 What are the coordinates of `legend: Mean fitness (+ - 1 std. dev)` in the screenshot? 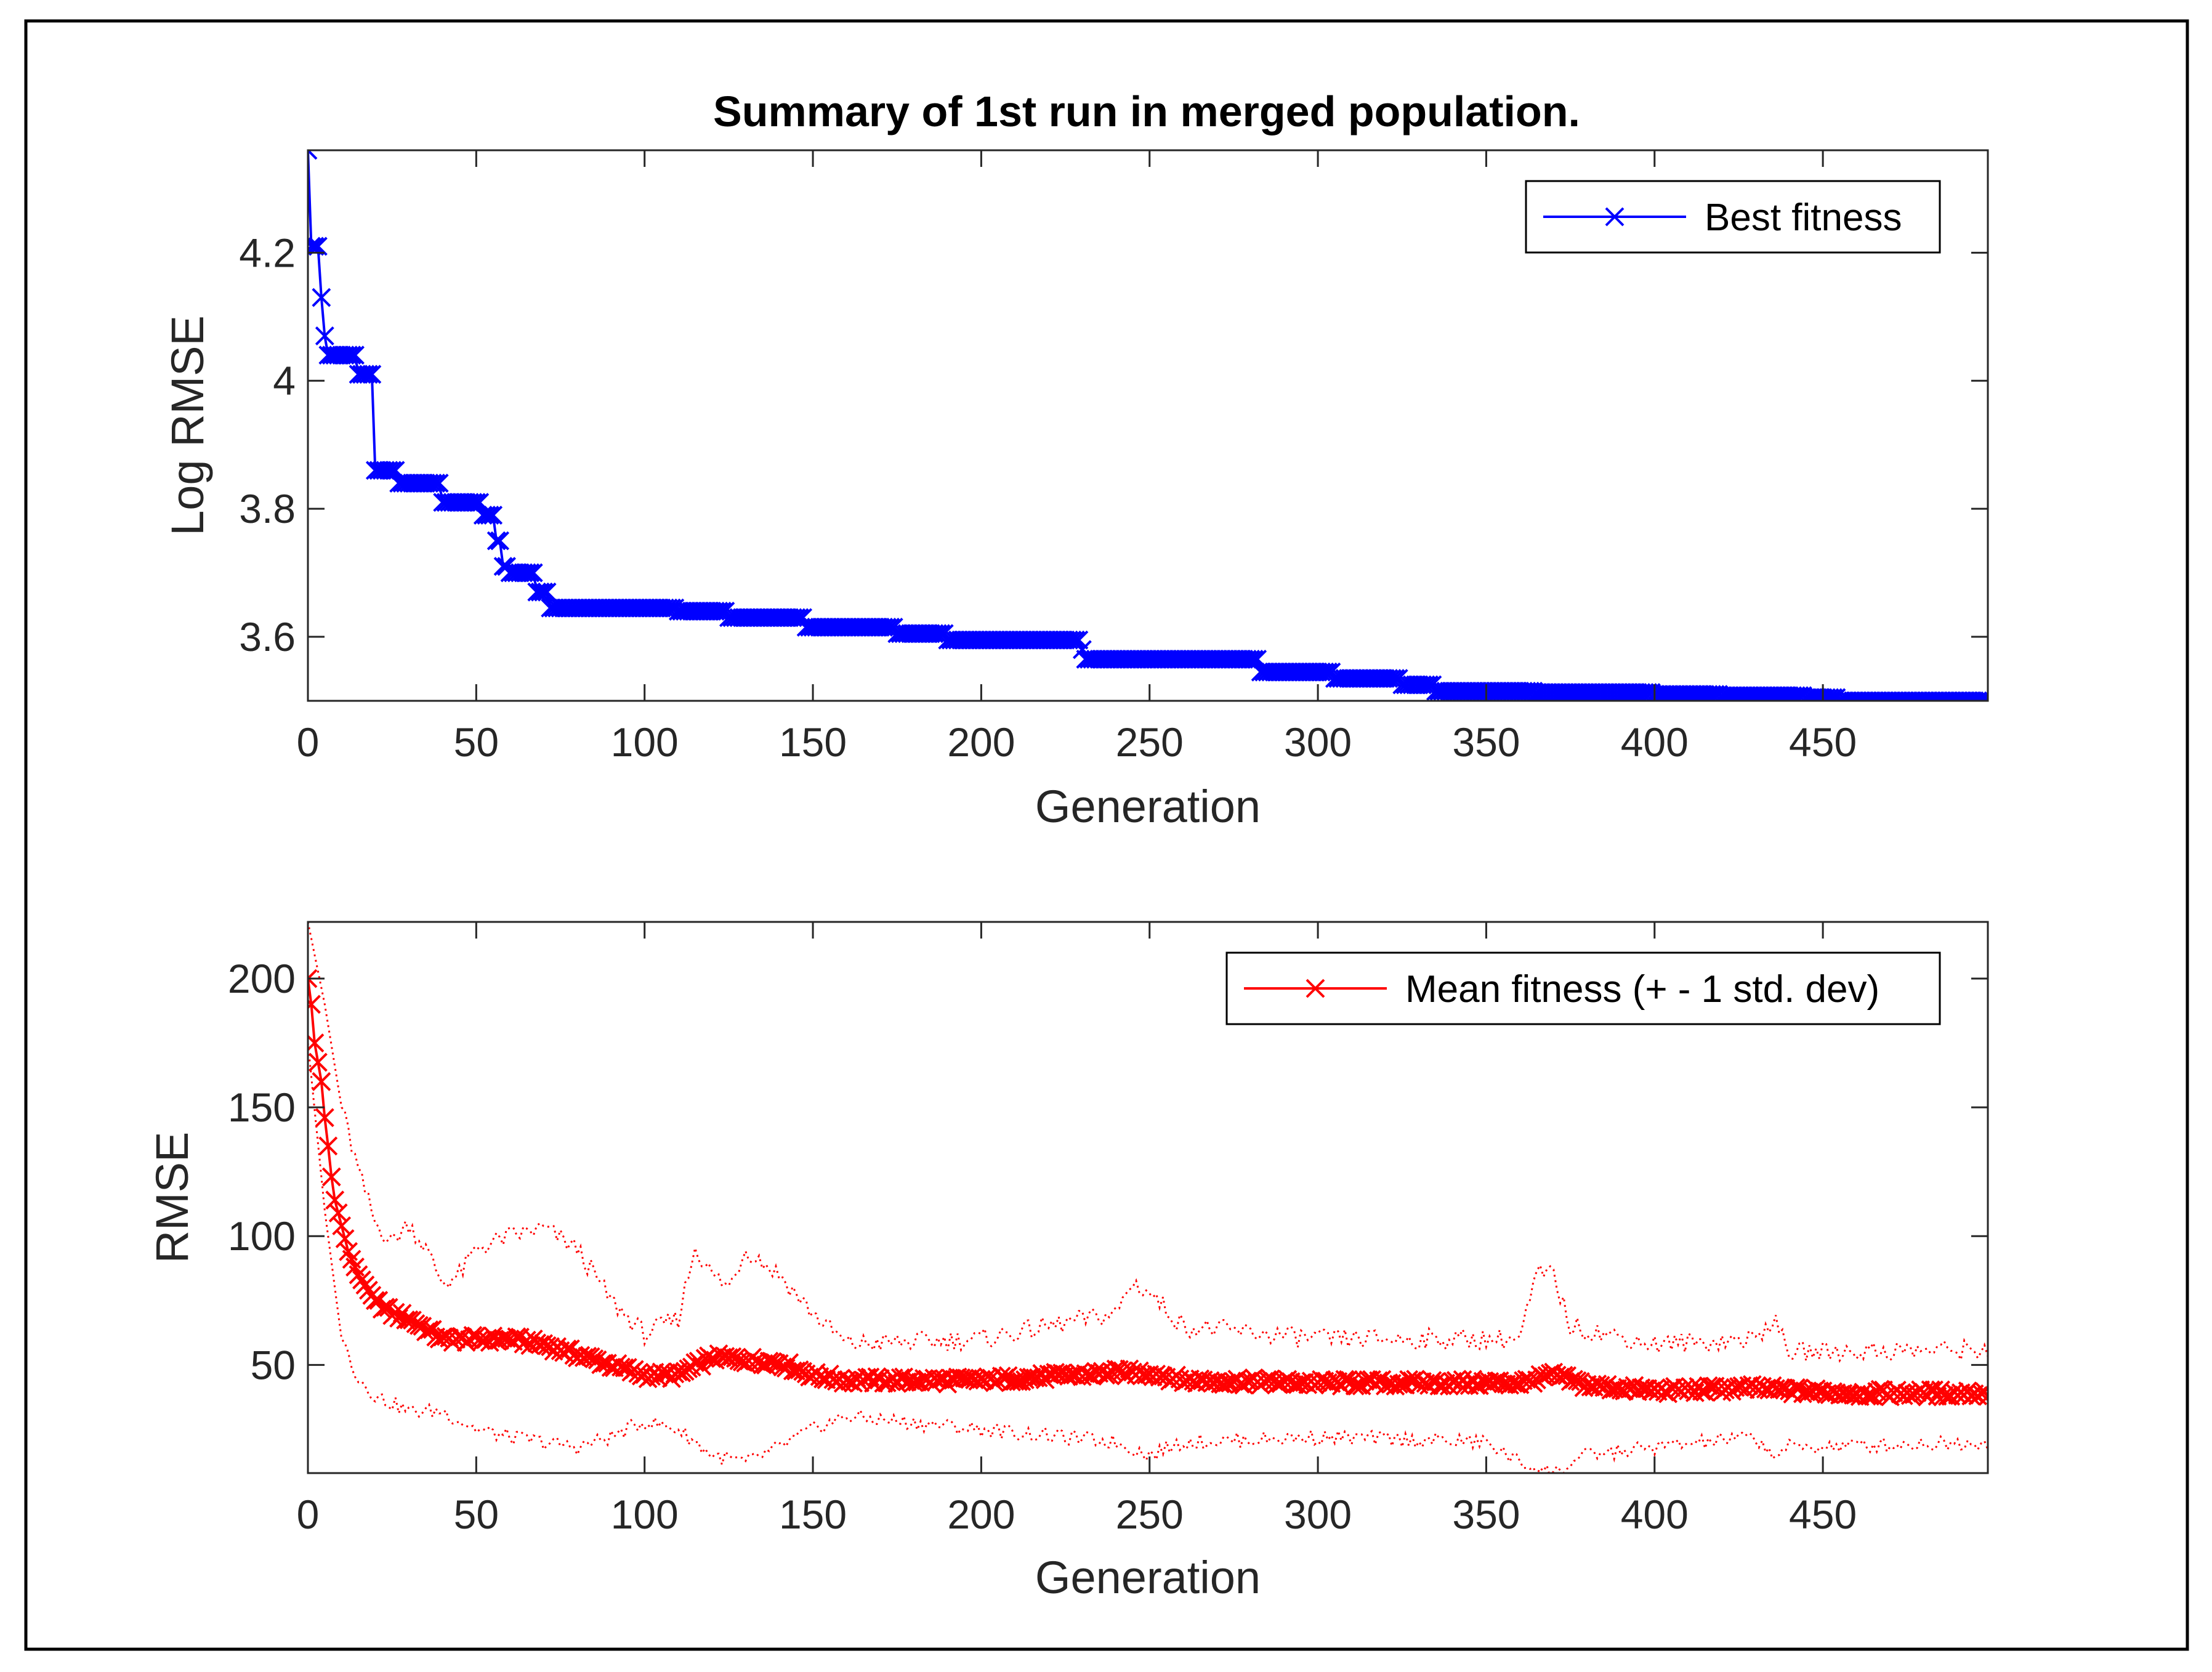 It's located at (1583, 988).